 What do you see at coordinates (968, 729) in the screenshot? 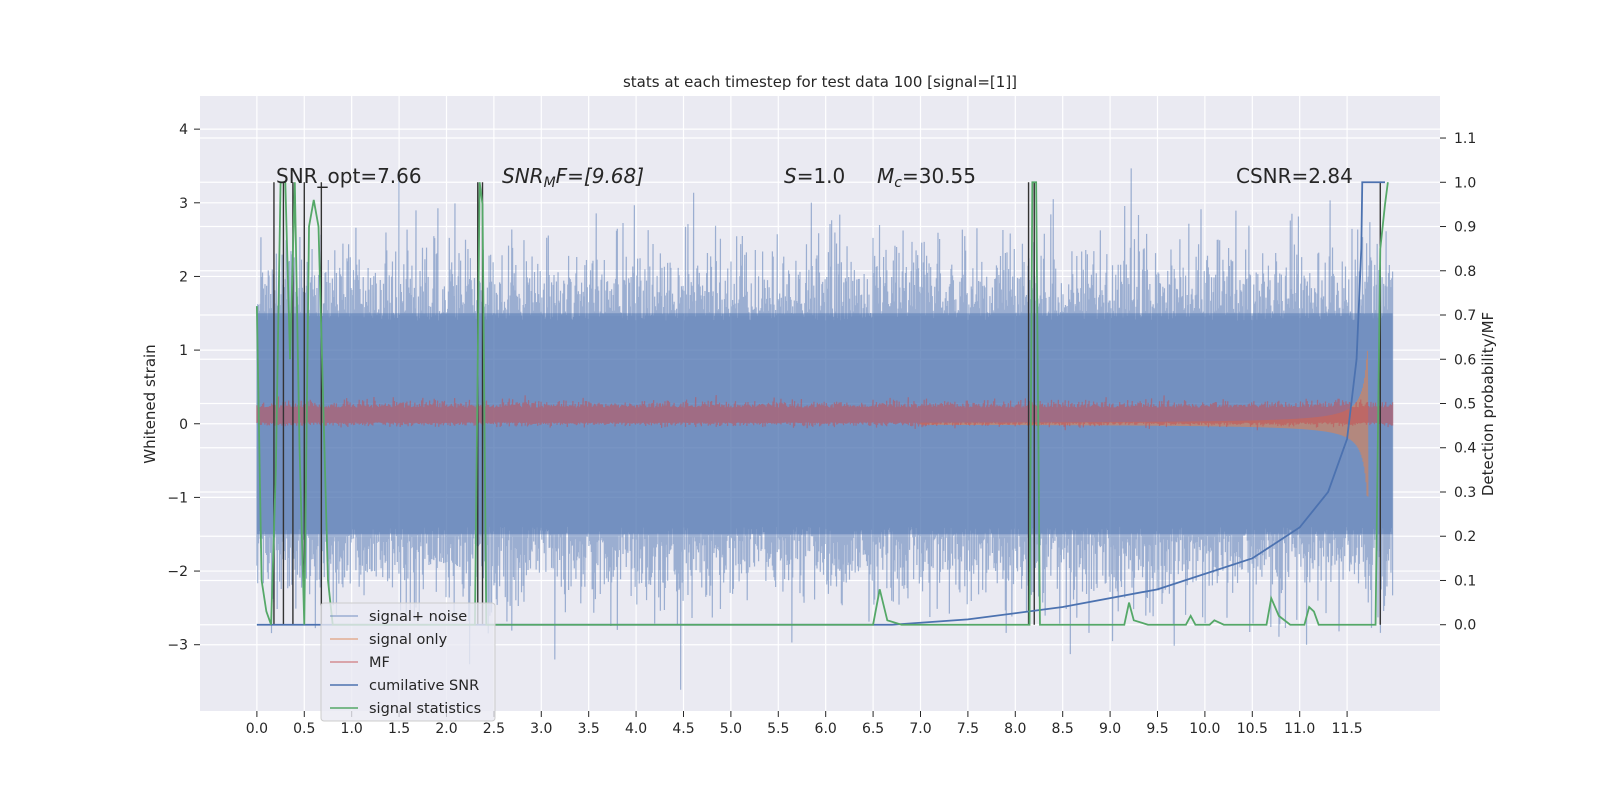
I see `x-tick-label: 7.5` at bounding box center [968, 729].